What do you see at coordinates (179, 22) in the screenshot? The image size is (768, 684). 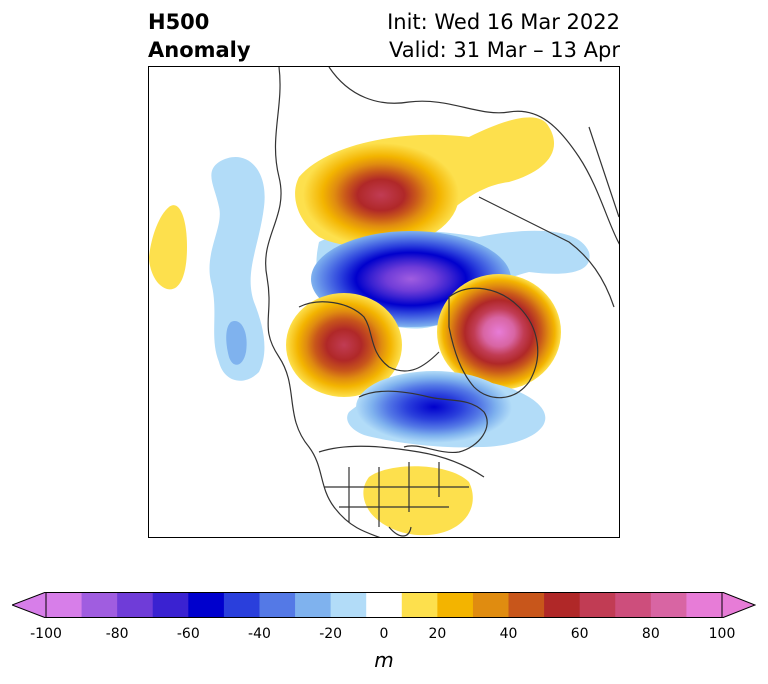 I see `title-line-1: H500` at bounding box center [179, 22].